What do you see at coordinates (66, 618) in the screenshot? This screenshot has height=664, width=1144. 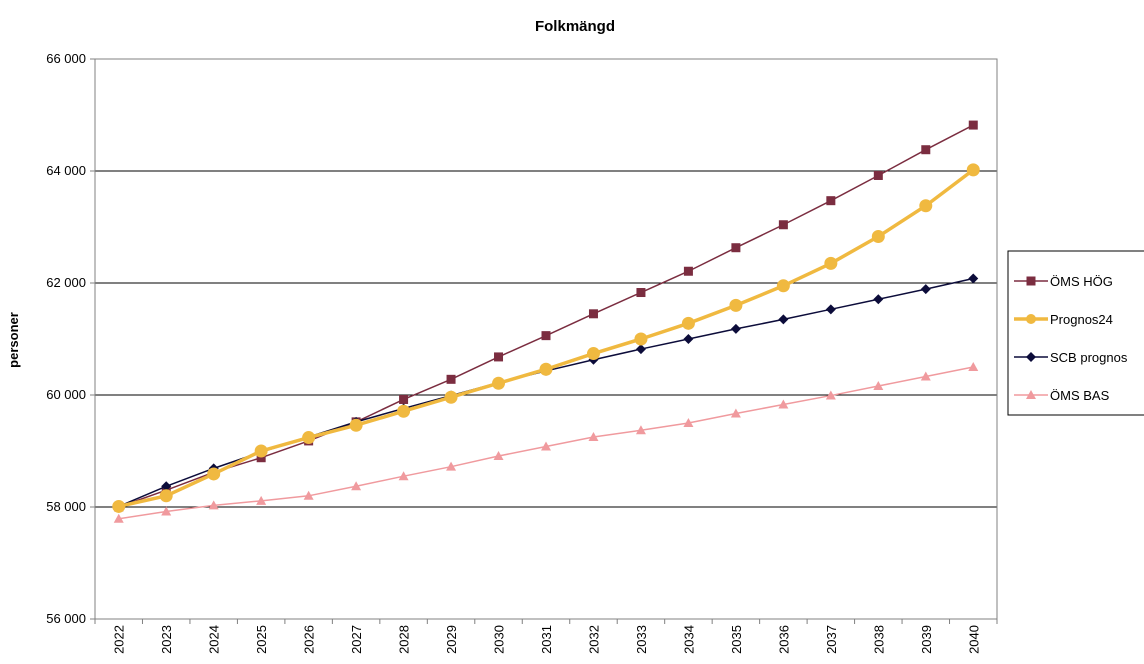 I see `y-tick-label: 56 000` at bounding box center [66, 618].